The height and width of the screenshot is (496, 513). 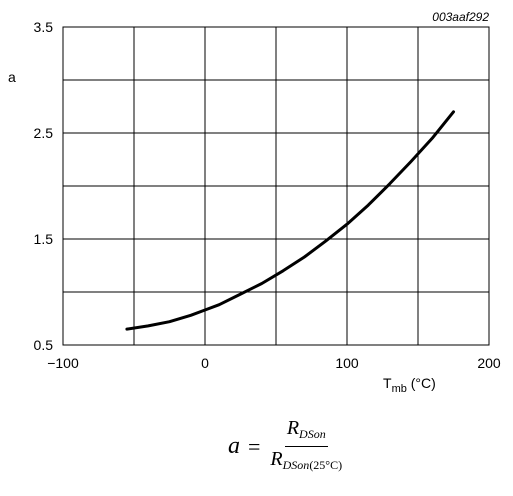 I want to click on x-tick-label: 100, so click(x=347, y=363).